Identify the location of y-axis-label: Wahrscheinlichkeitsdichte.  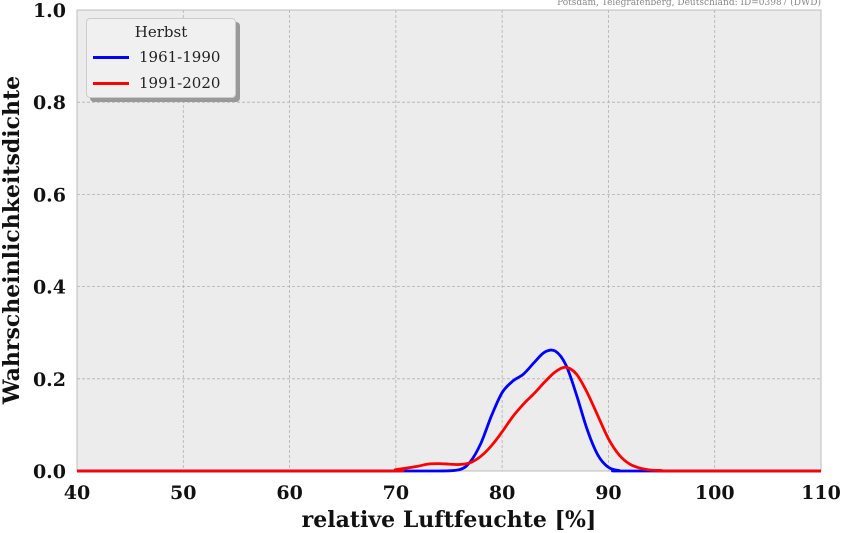
(12, 240).